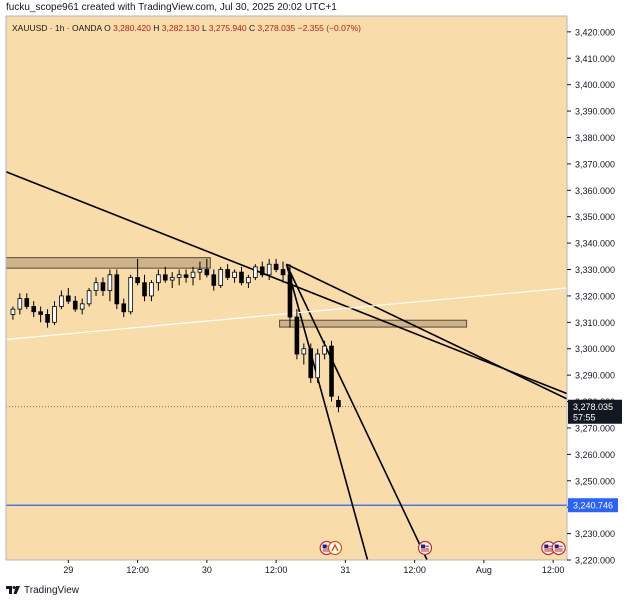 This screenshot has height=600, width=625. What do you see at coordinates (276, 28) in the screenshot?
I see `legend-close-value: 3,278.035` at bounding box center [276, 28].